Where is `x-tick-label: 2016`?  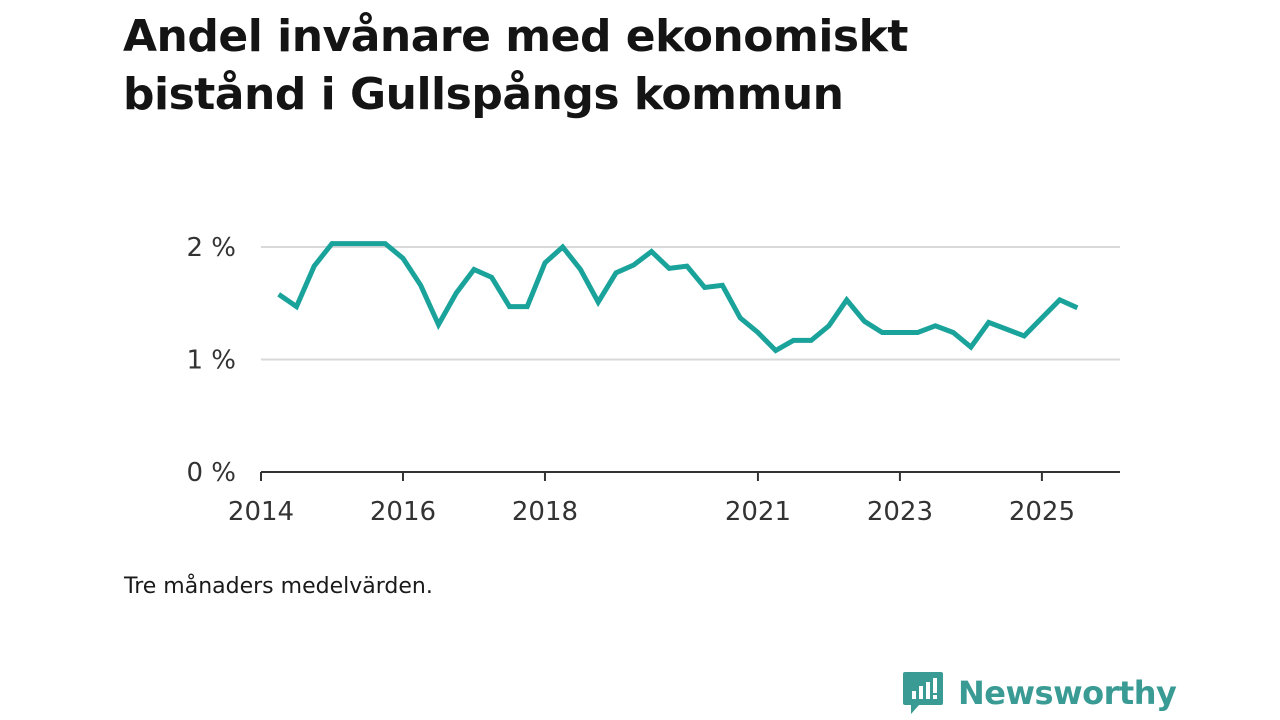 x-tick-label: 2016 is located at coordinates (403, 512).